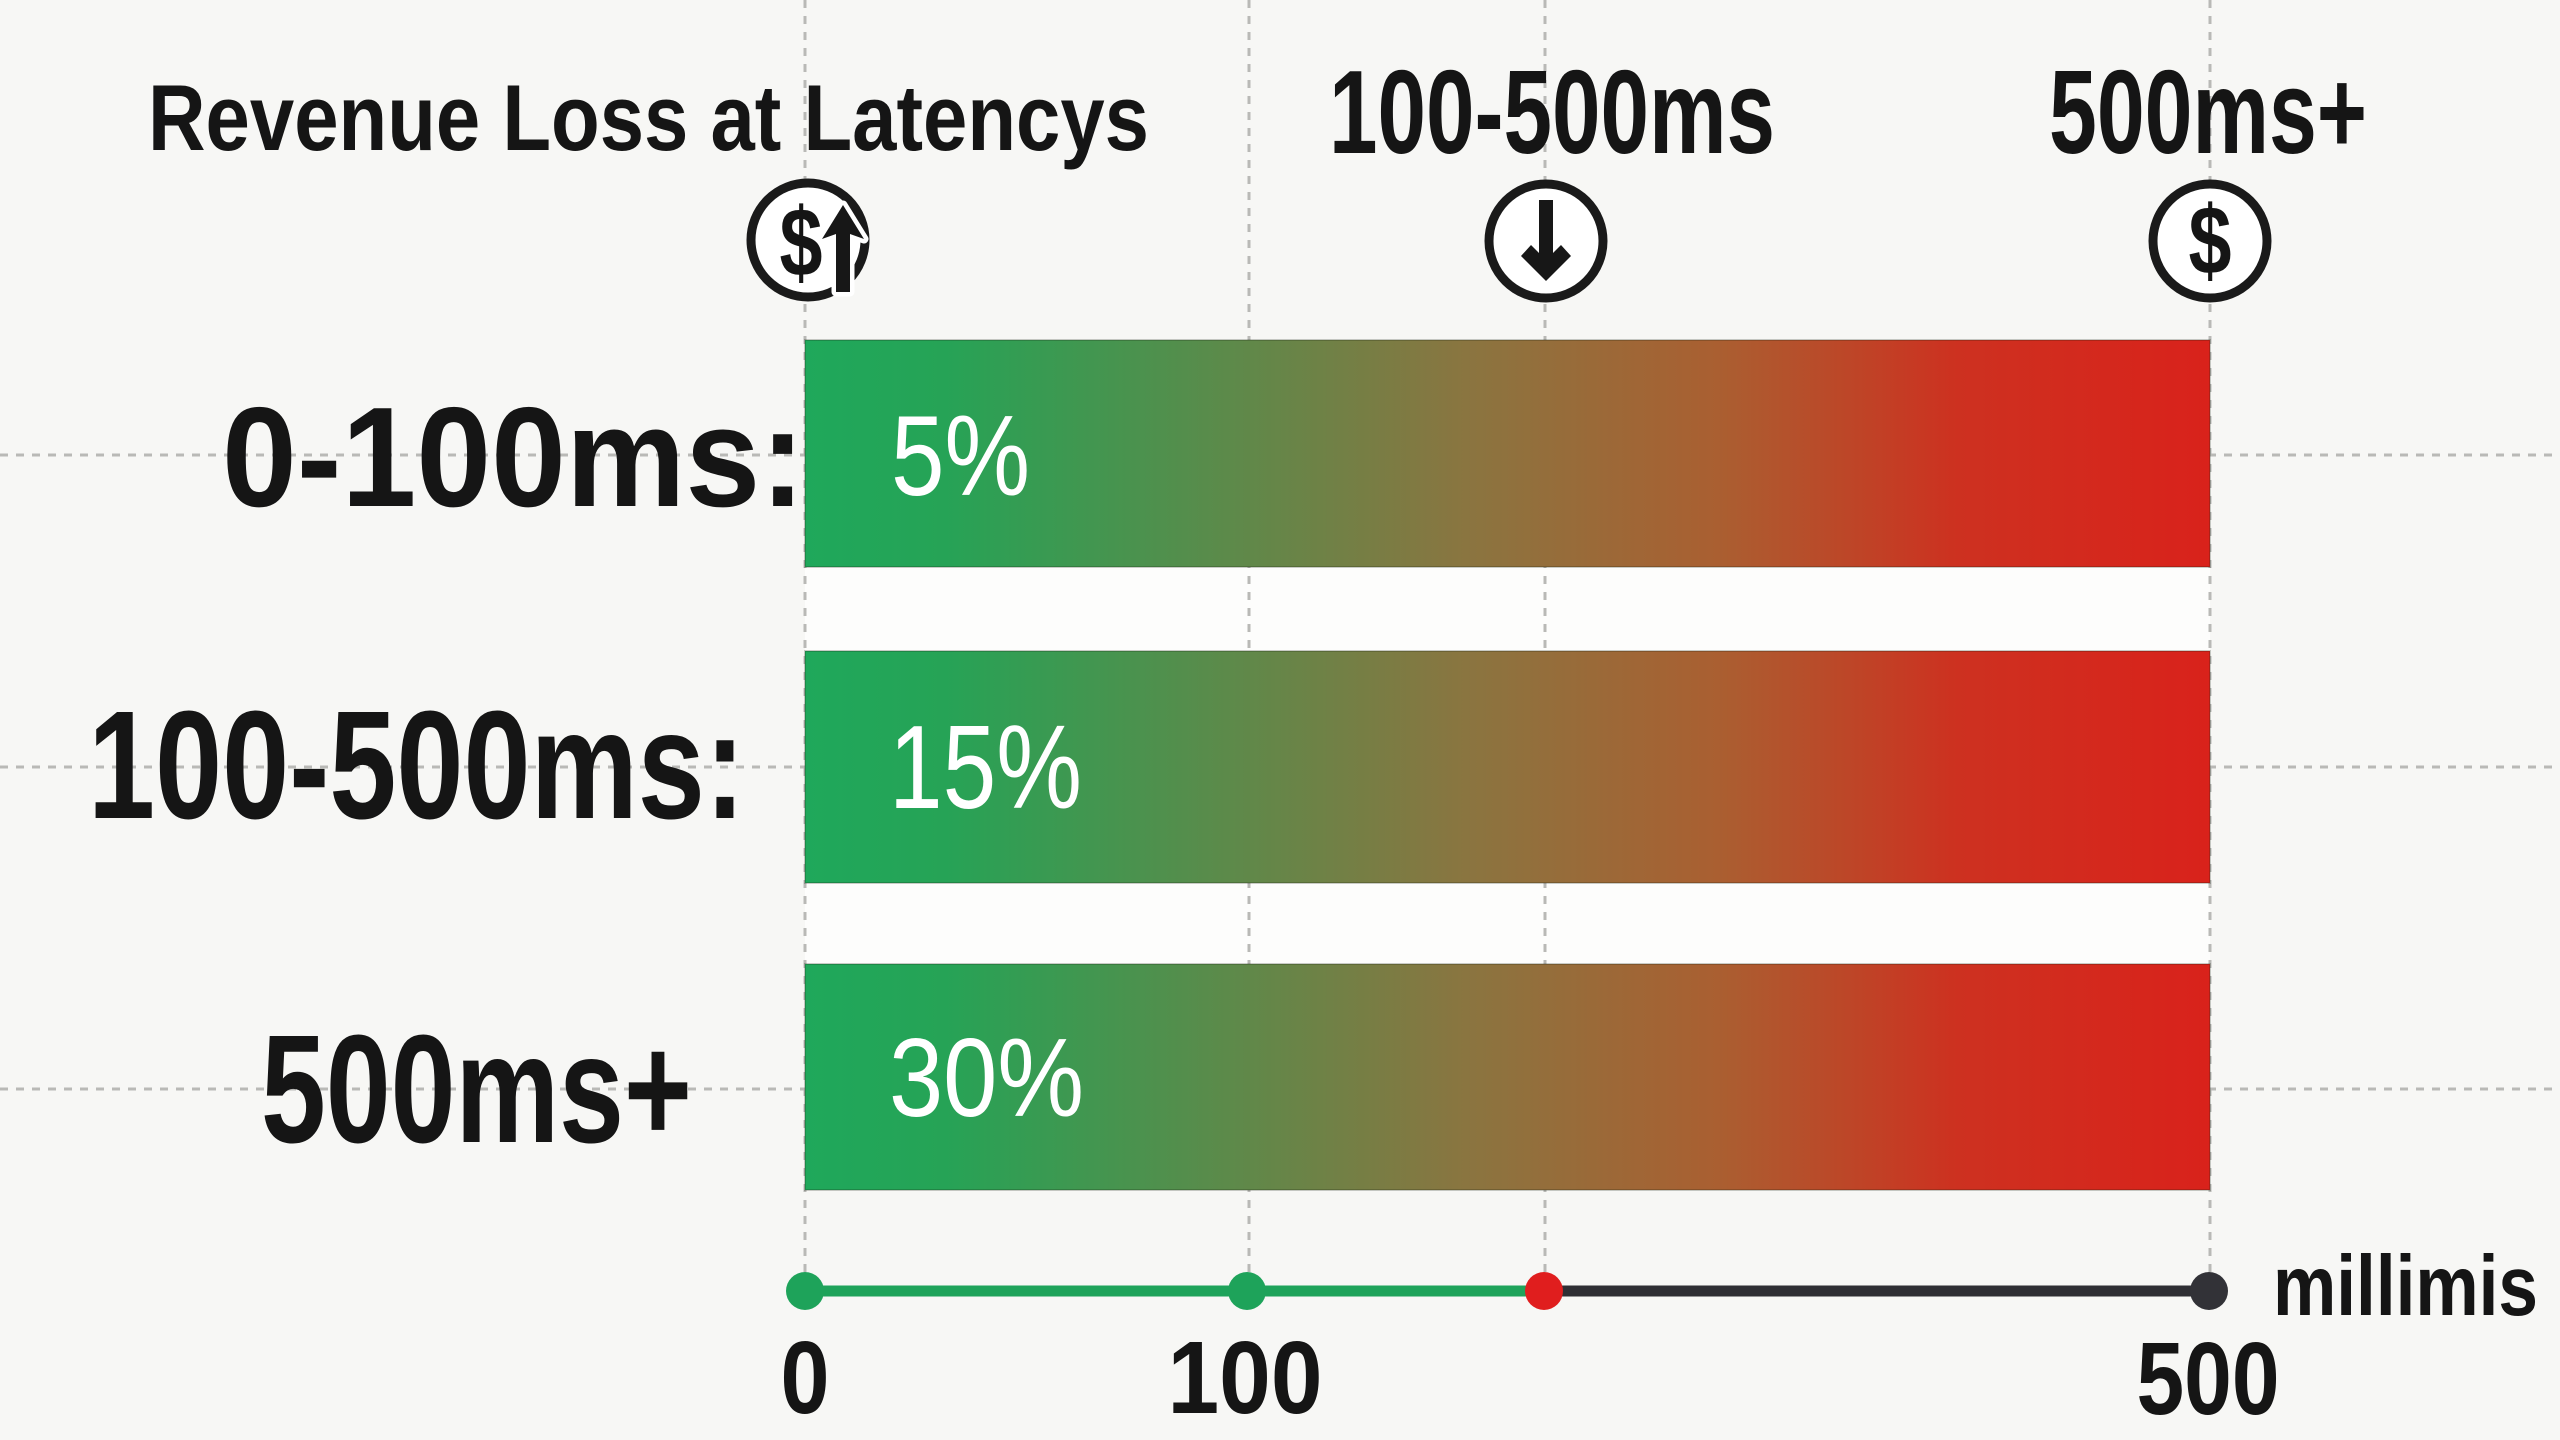 The image size is (2560, 1440). What do you see at coordinates (985, 767) in the screenshot?
I see `svg-text: 15%` at bounding box center [985, 767].